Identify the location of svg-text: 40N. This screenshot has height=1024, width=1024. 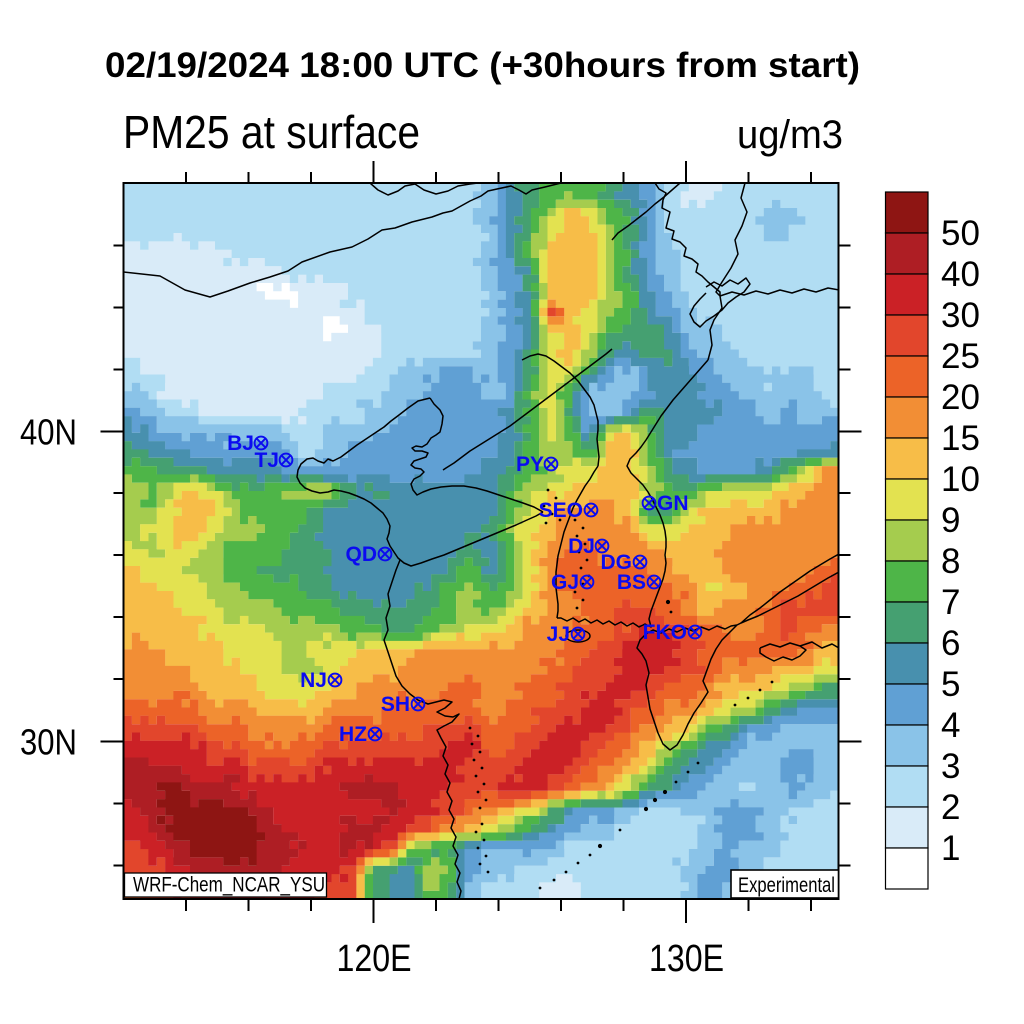
(48, 432).